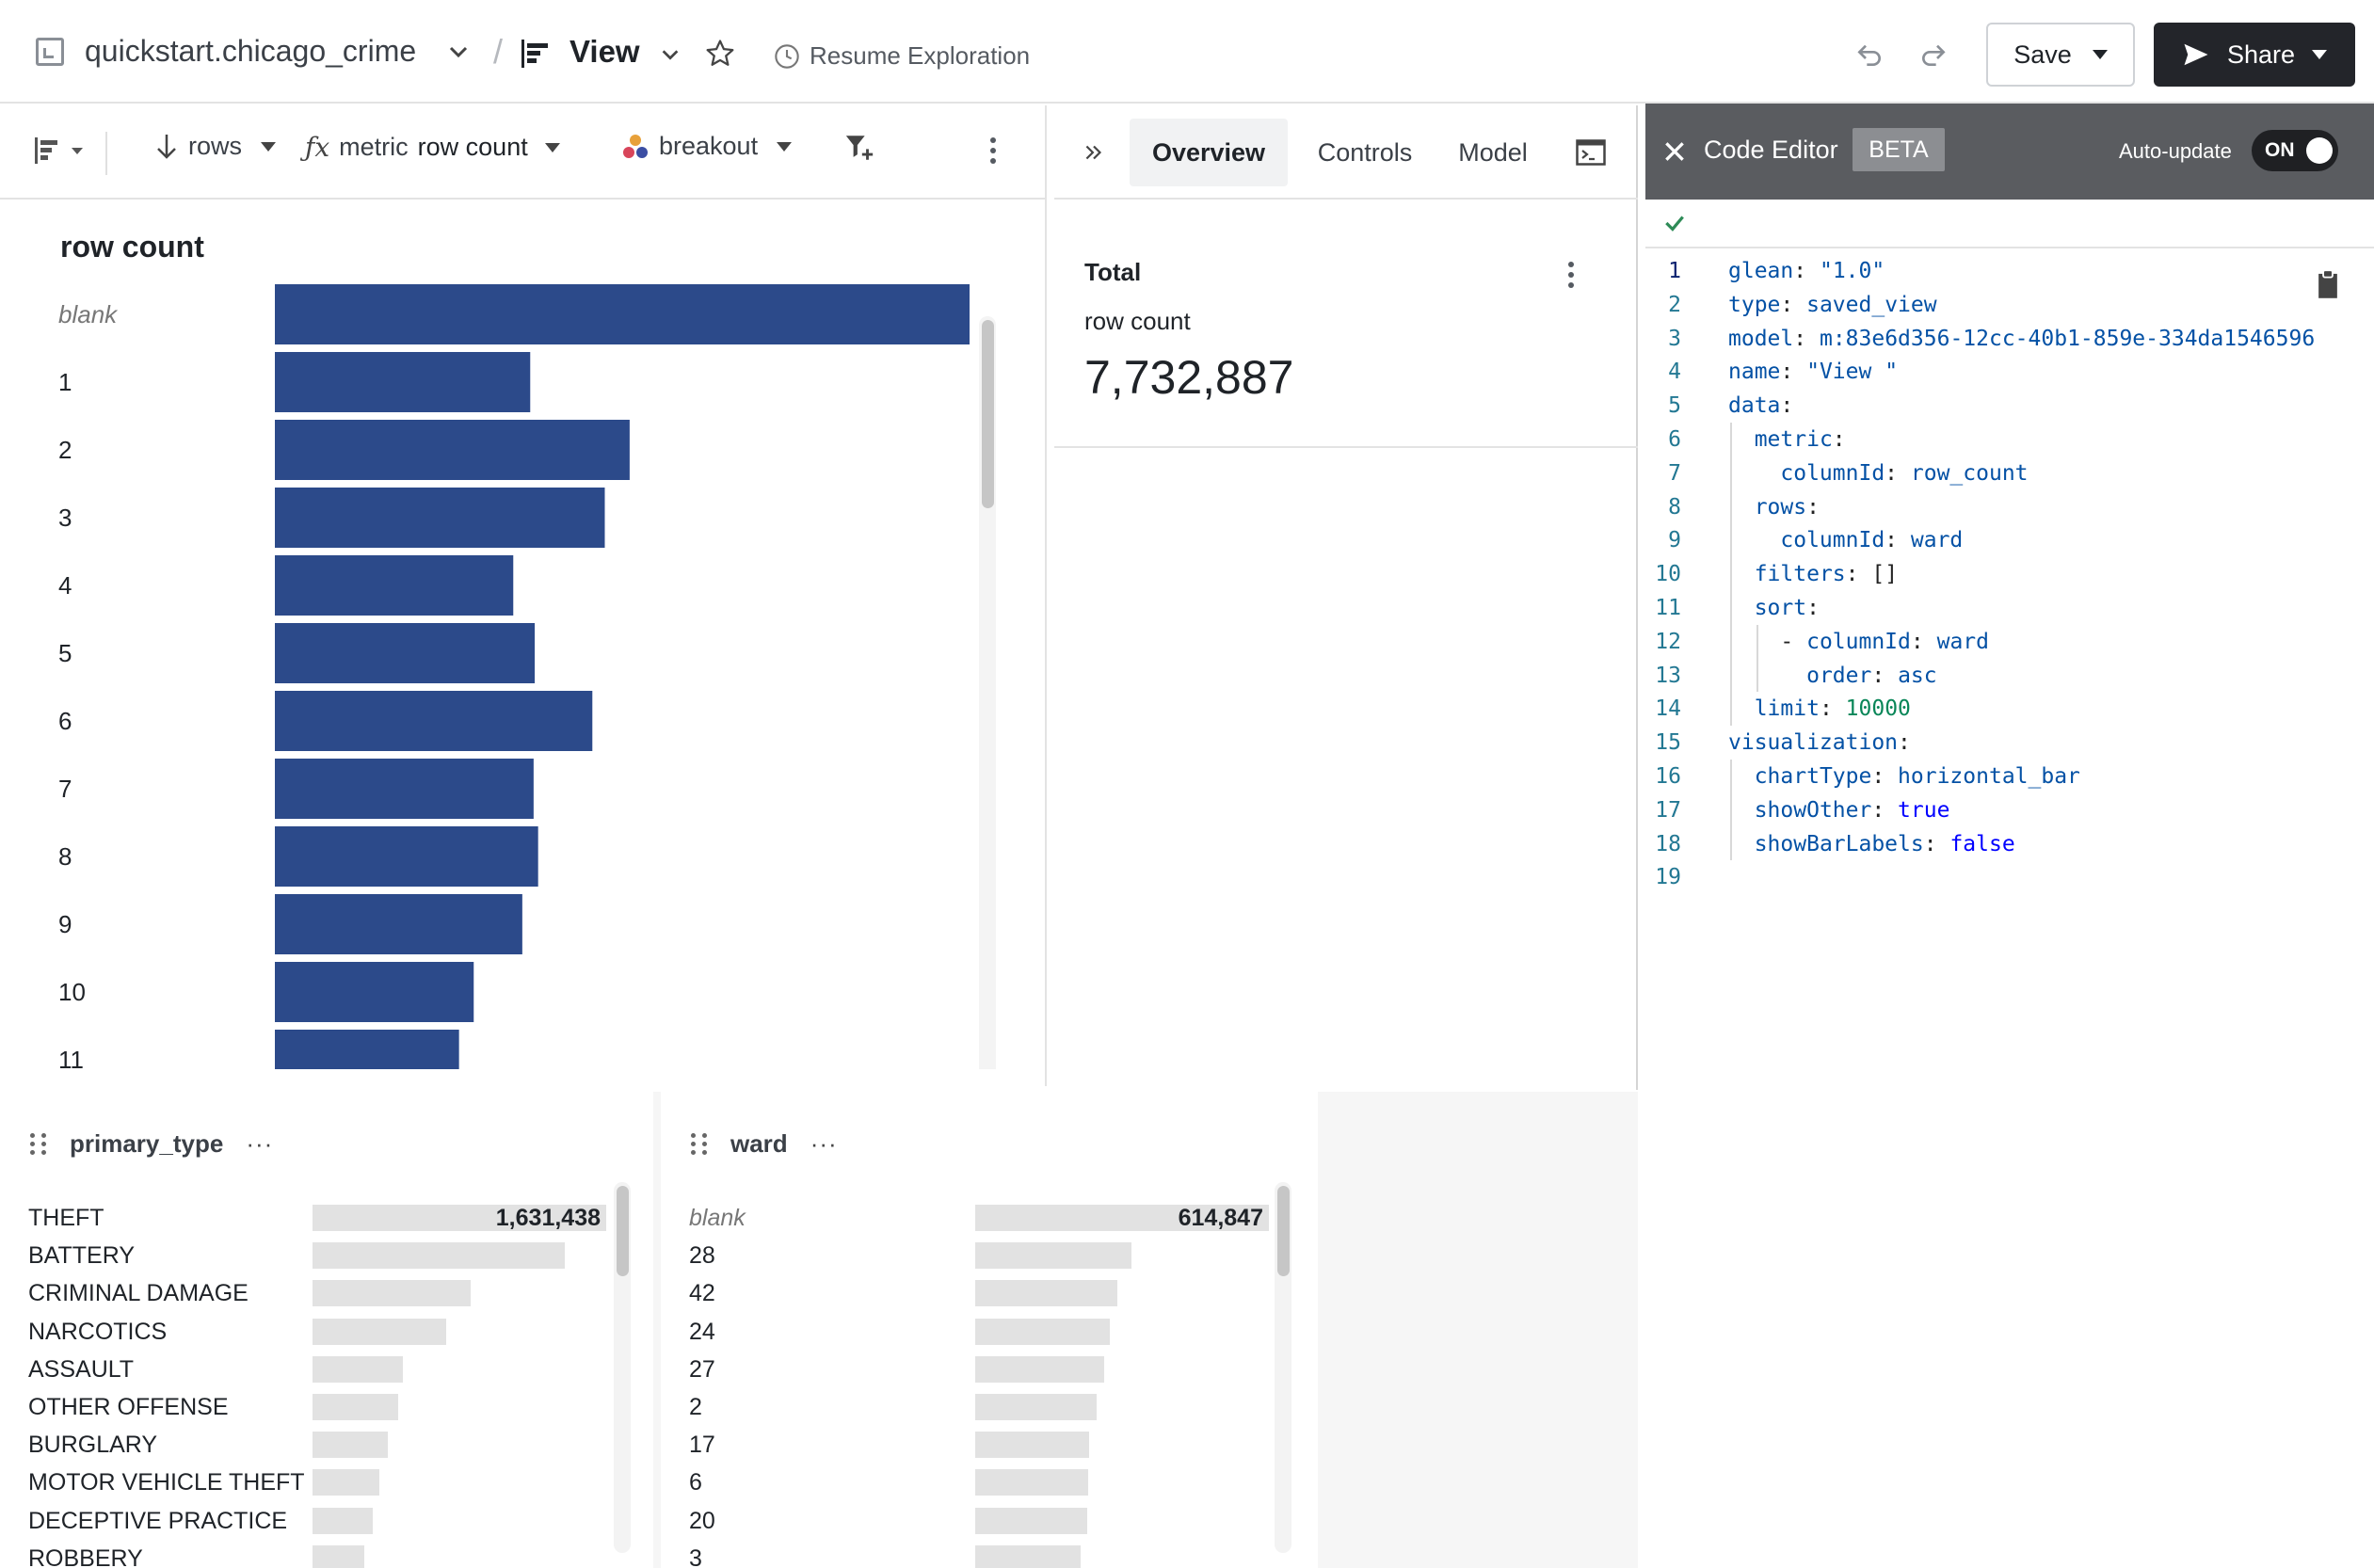 This screenshot has width=2374, height=1568. I want to click on field-value-row: MOTOR VEHICLE THEFT, so click(301, 1482).